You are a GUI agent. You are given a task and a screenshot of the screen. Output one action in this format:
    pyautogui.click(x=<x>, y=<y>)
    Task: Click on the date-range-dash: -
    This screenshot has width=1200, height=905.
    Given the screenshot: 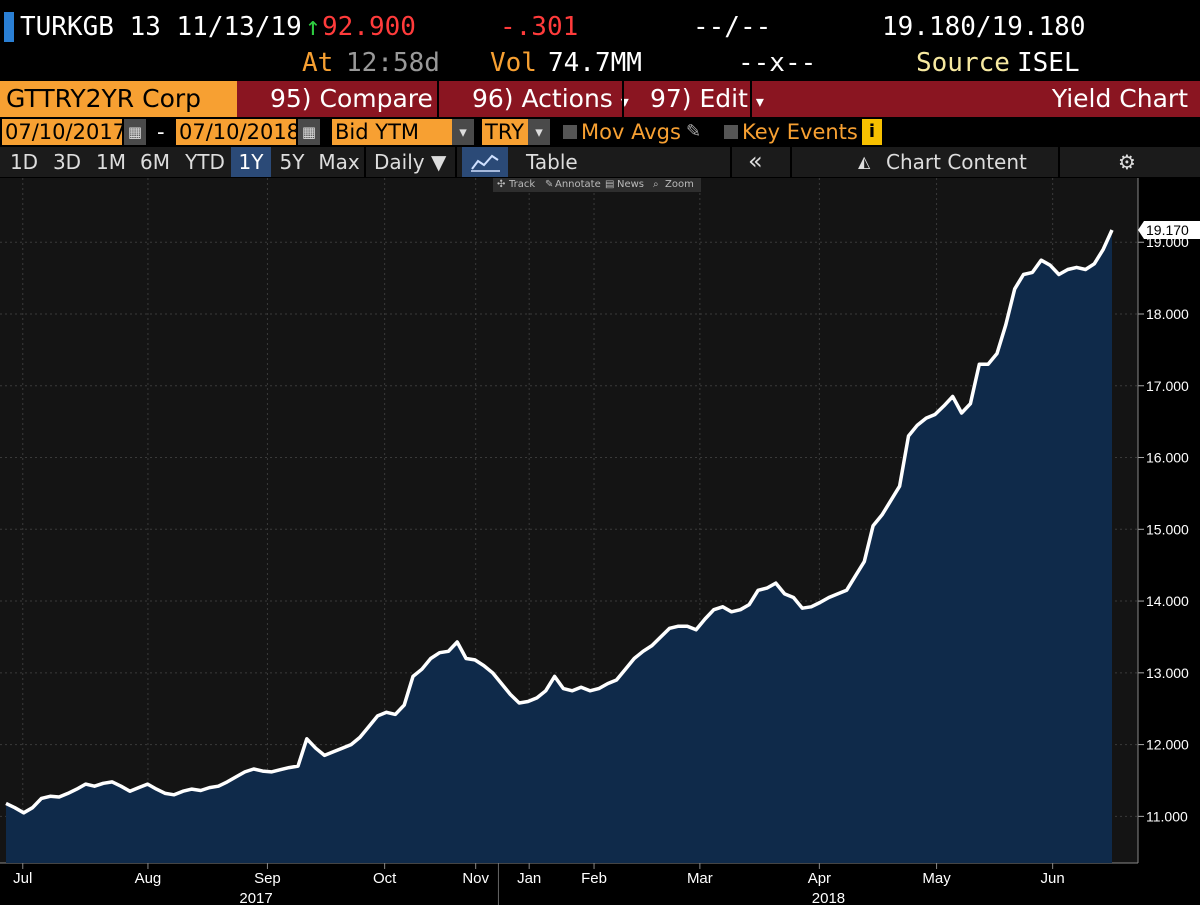 What is the action you would take?
    pyautogui.click(x=161, y=132)
    